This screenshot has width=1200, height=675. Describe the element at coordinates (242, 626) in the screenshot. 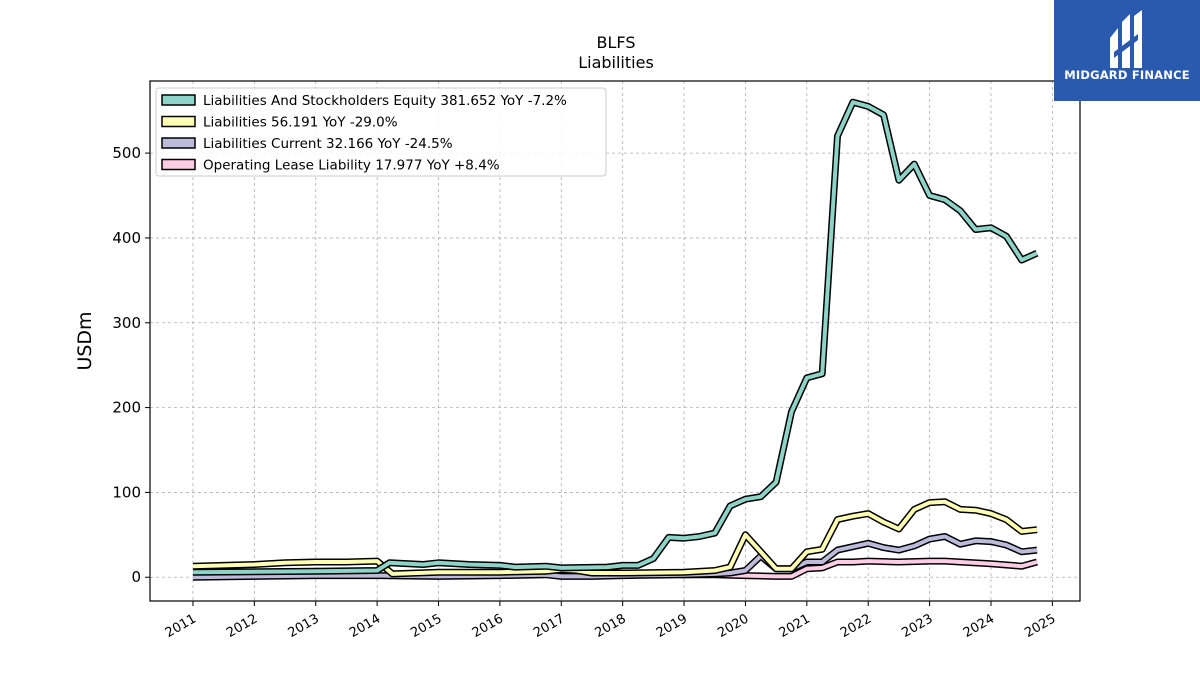

I see `x-tick-label: 2012` at that location.